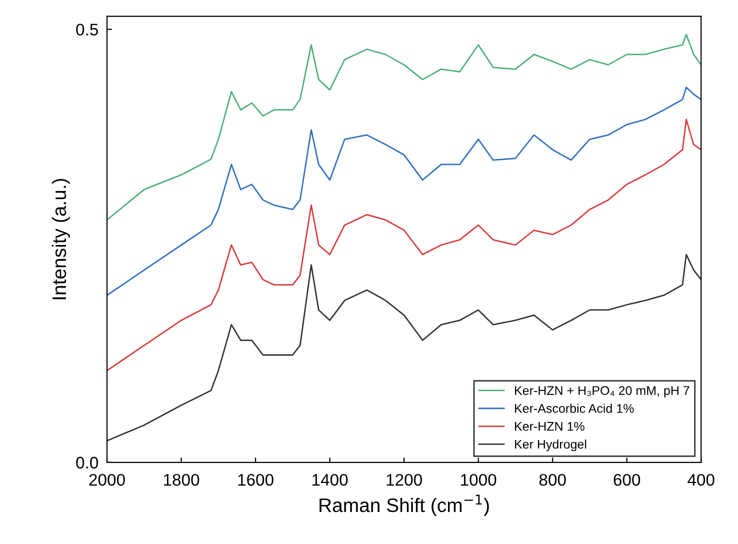 The width and height of the screenshot is (738, 544). I want to click on y-tick-label: 0.0, so click(87, 462).